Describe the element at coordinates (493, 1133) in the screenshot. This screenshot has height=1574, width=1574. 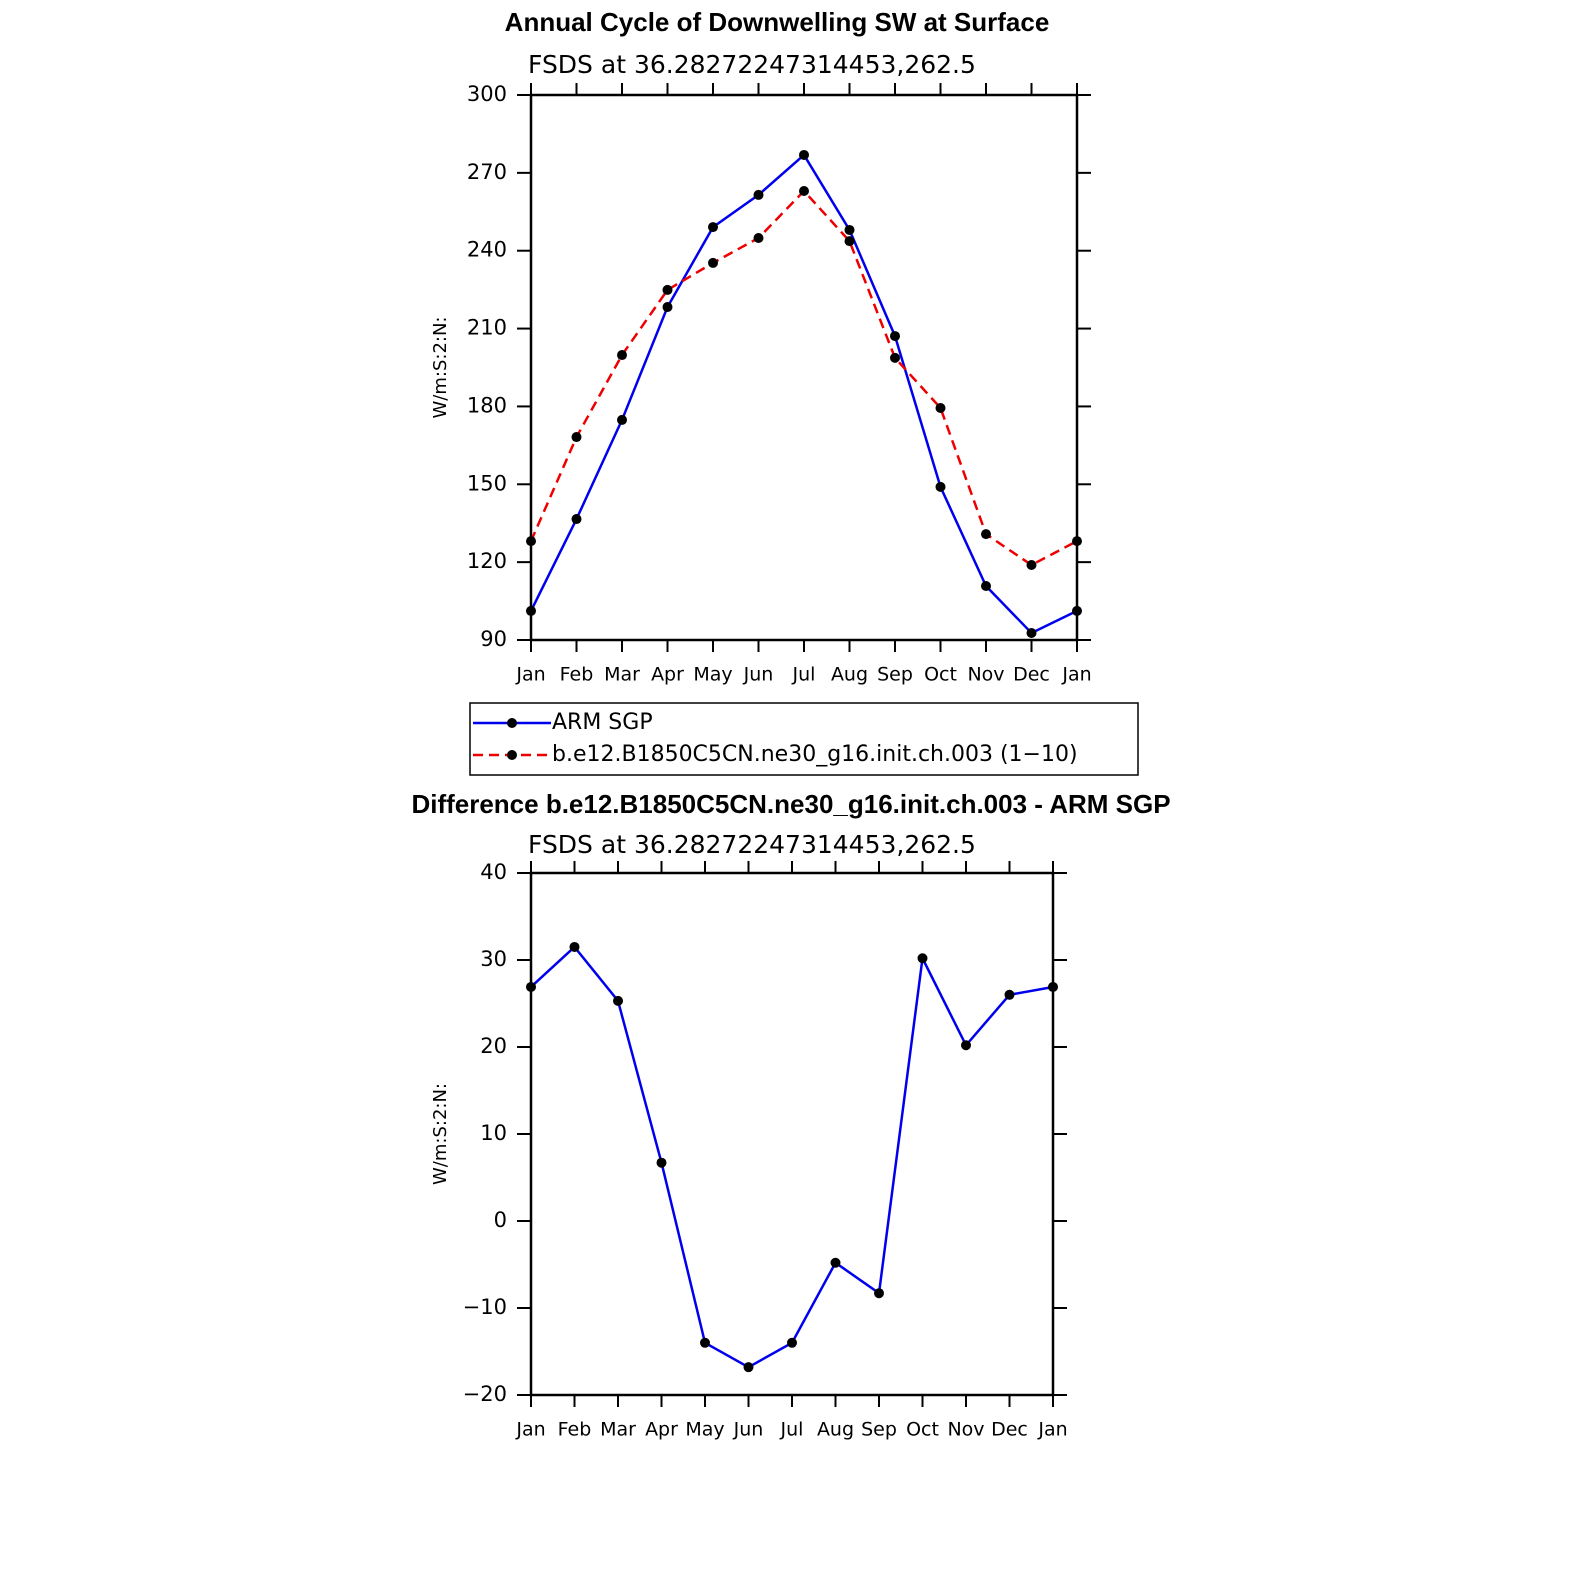
I see `y-tick-label: 10` at that location.